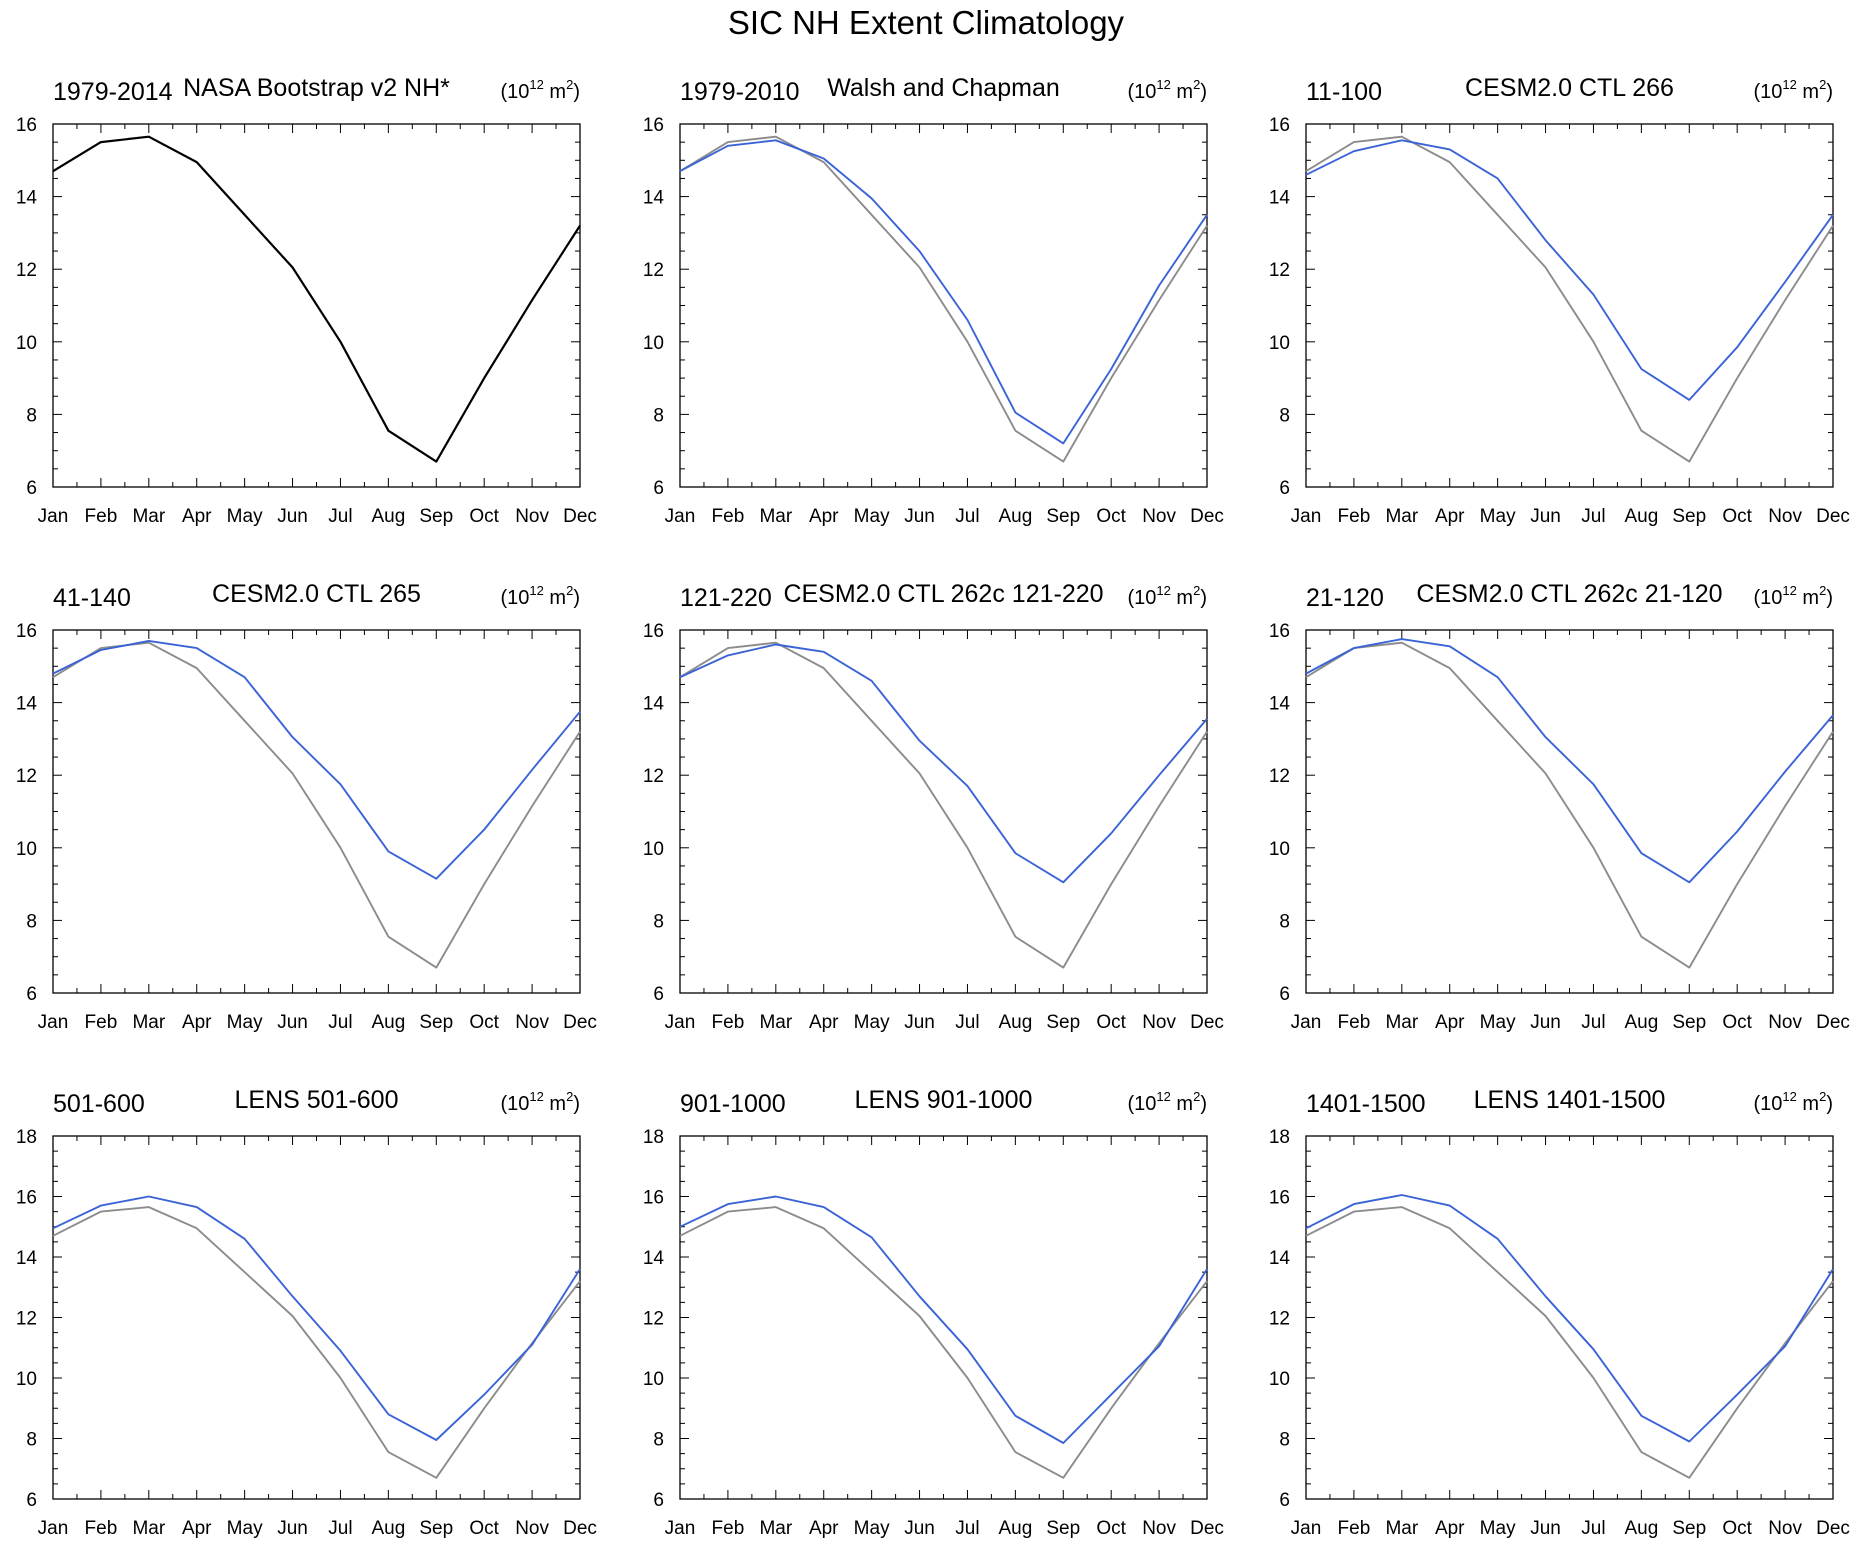 The width and height of the screenshot is (1852, 1549). What do you see at coordinates (316, 1100) in the screenshot?
I see `panel-title: LENS 501-600` at bounding box center [316, 1100].